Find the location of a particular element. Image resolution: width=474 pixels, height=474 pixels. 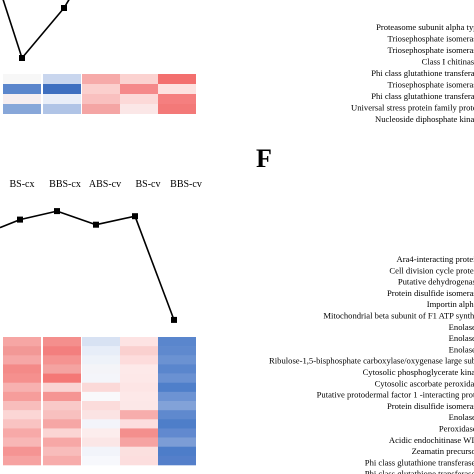

lower-heatmap is located at coordinates (99, 401).